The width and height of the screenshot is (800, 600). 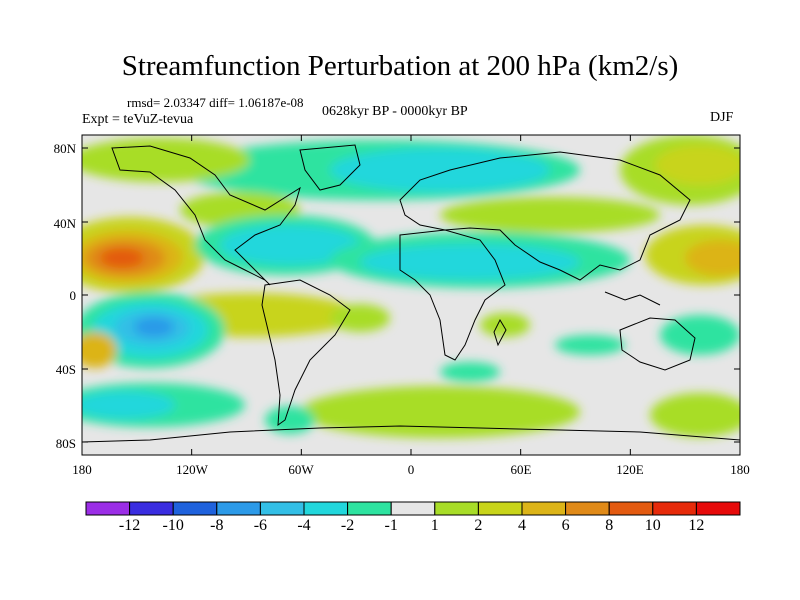 I want to click on colorbar-label: 6, so click(x=565, y=525).